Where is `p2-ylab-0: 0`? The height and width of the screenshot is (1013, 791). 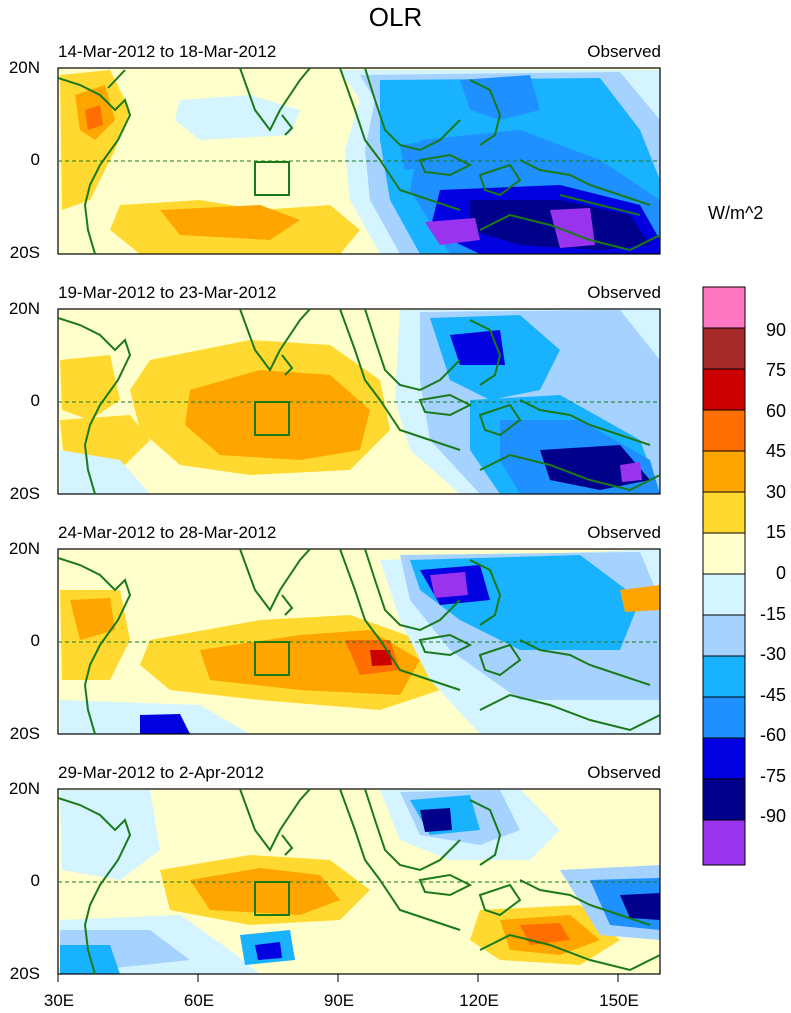 p2-ylab-0: 0 is located at coordinates (35, 400).